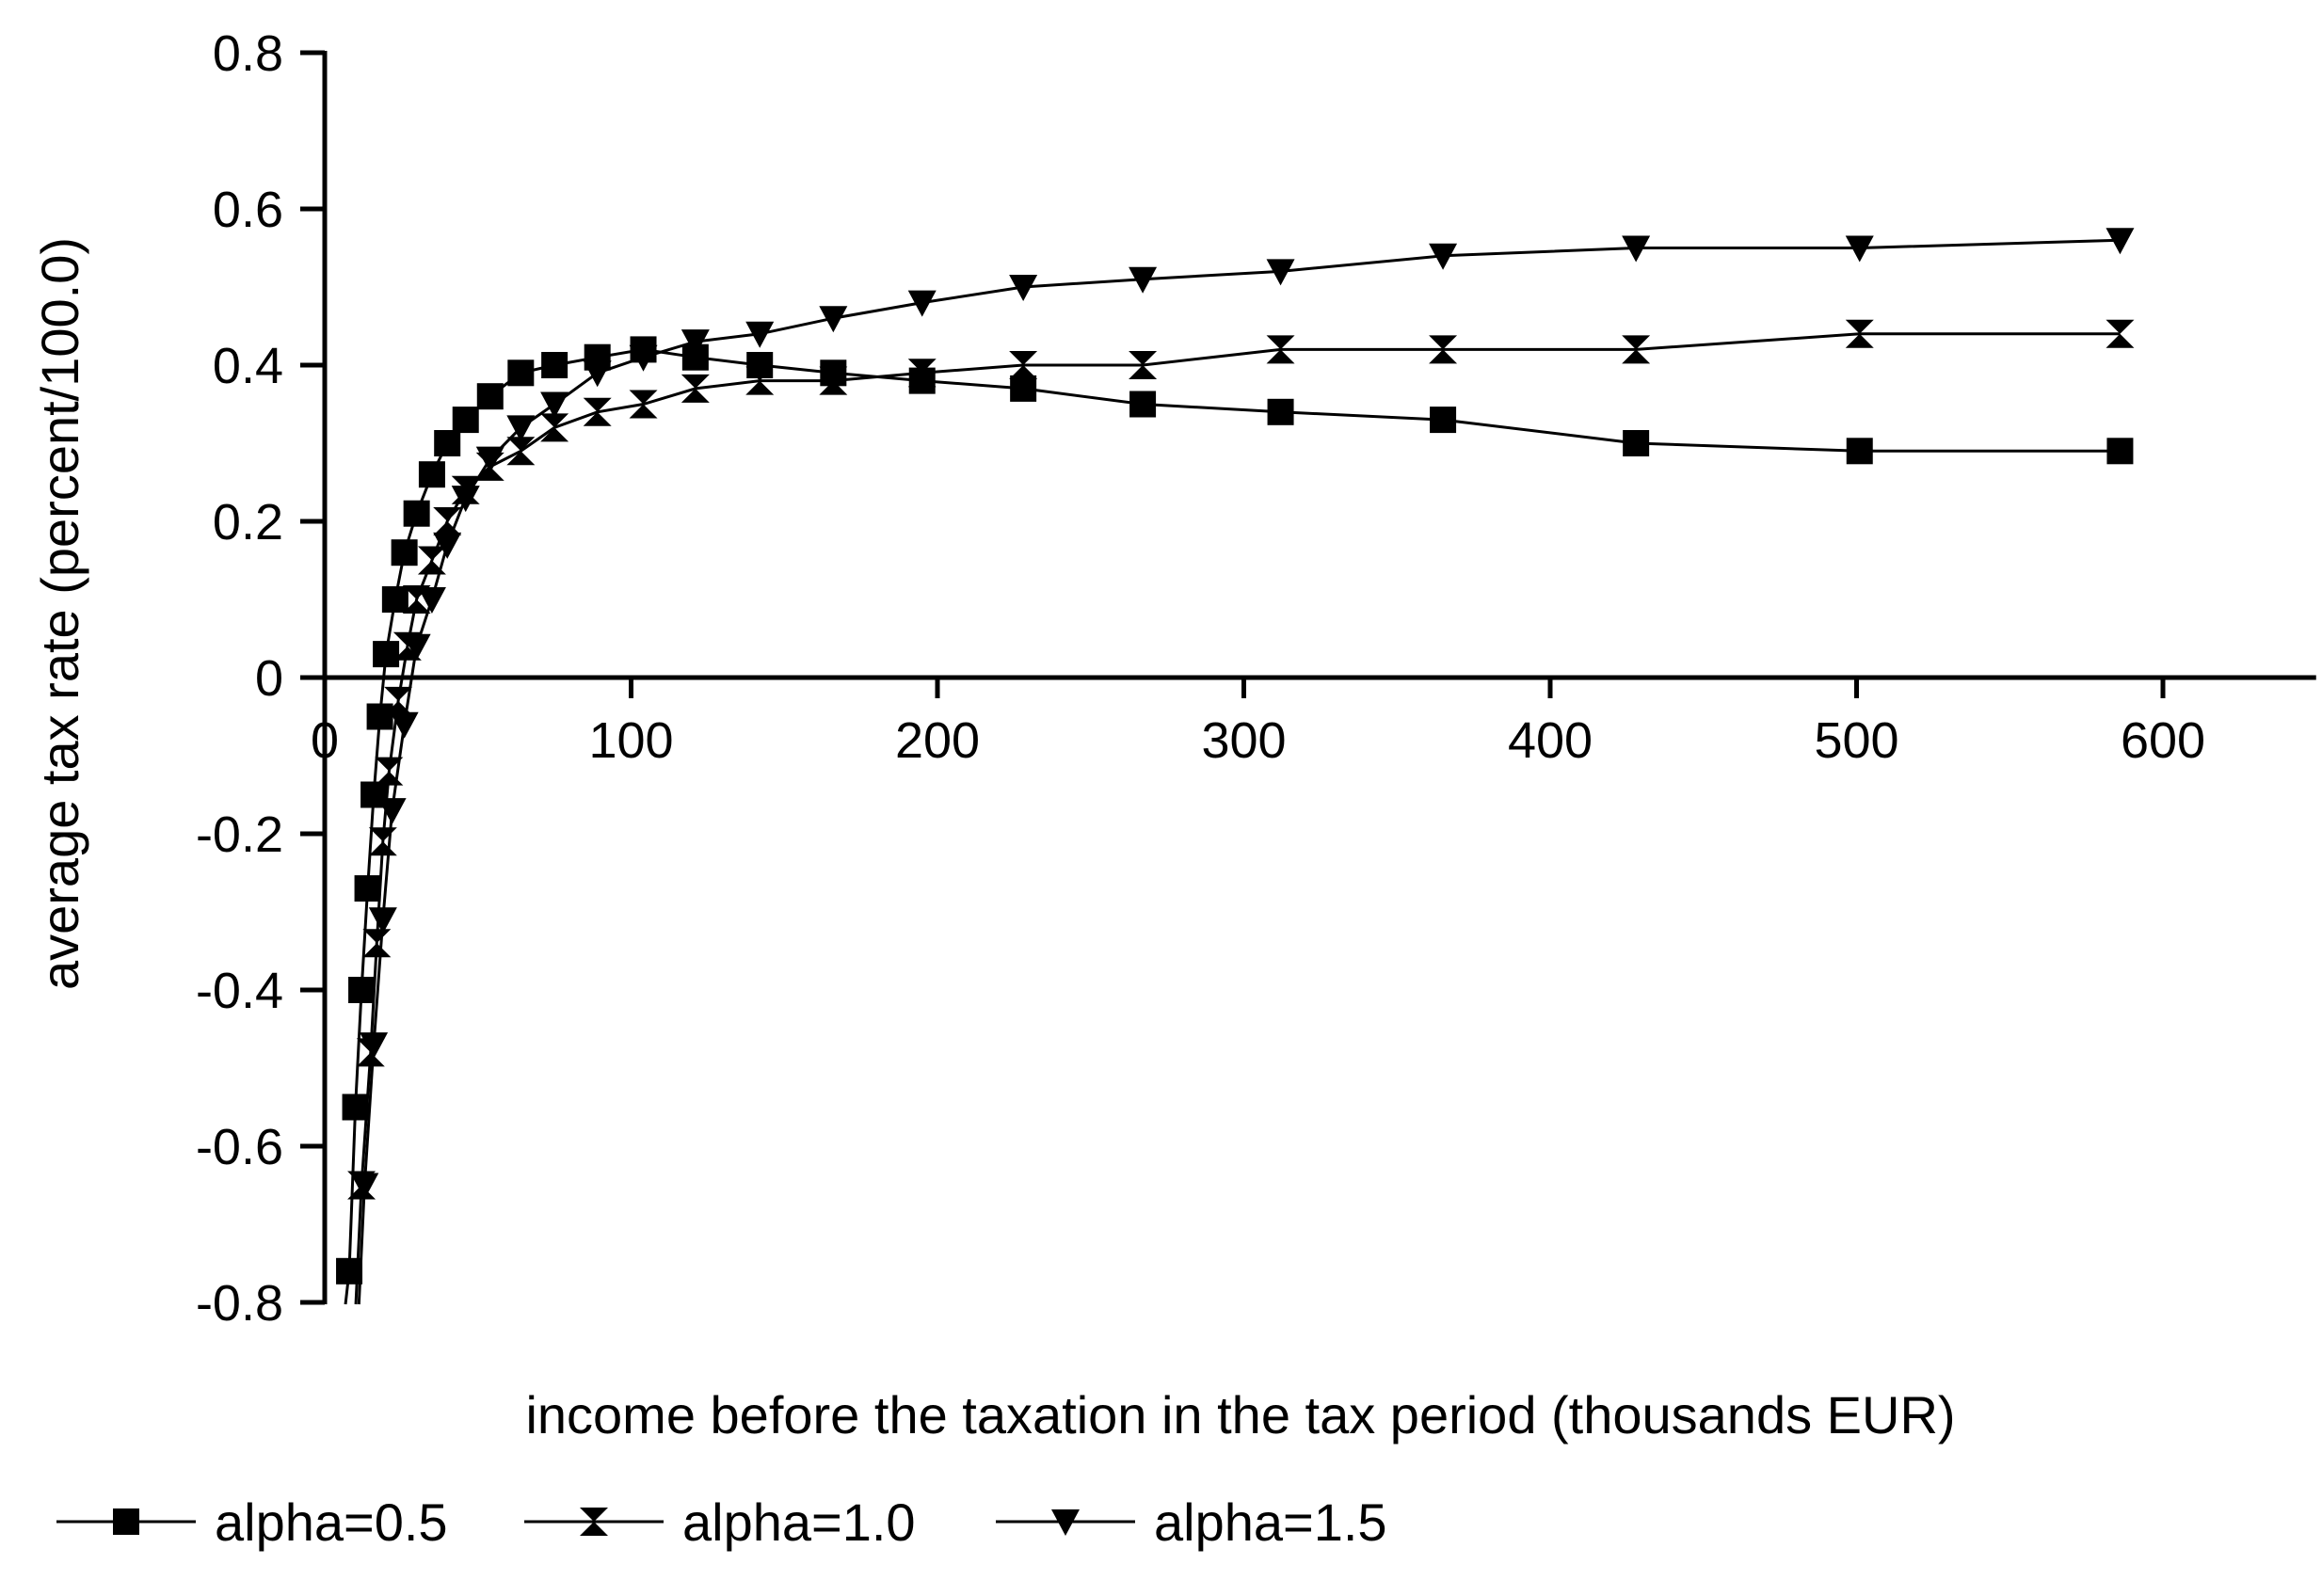 The image size is (2322, 1596). What do you see at coordinates (1271, 1522) in the screenshot?
I see `legend-label: alpha=1.5` at bounding box center [1271, 1522].